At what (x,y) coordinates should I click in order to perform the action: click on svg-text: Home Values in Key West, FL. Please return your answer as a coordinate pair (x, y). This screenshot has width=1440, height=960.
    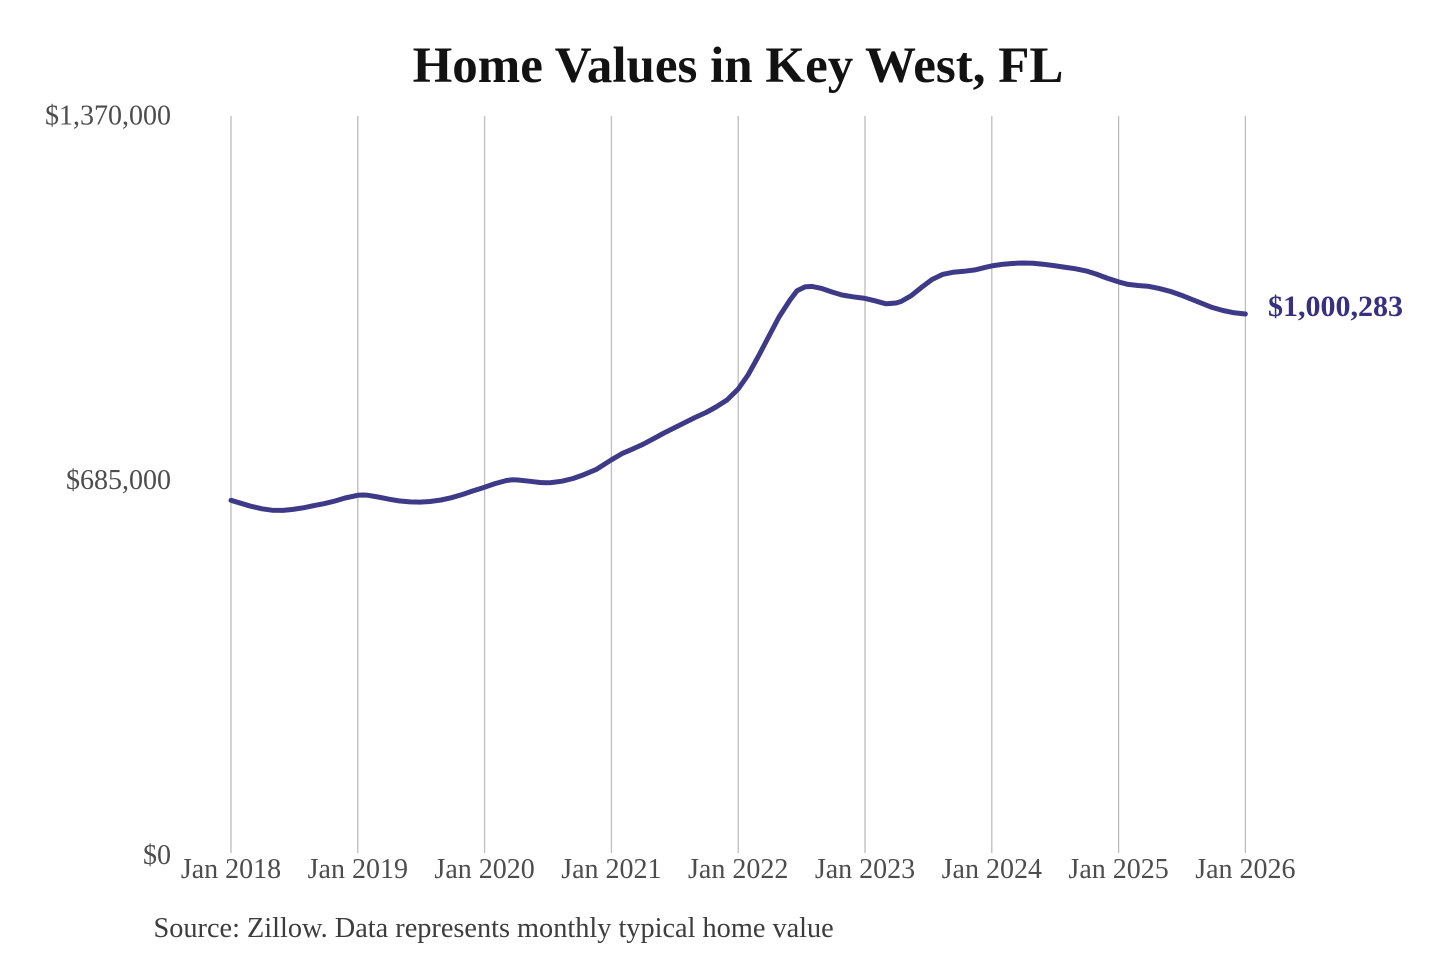
    Looking at the image, I should click on (738, 66).